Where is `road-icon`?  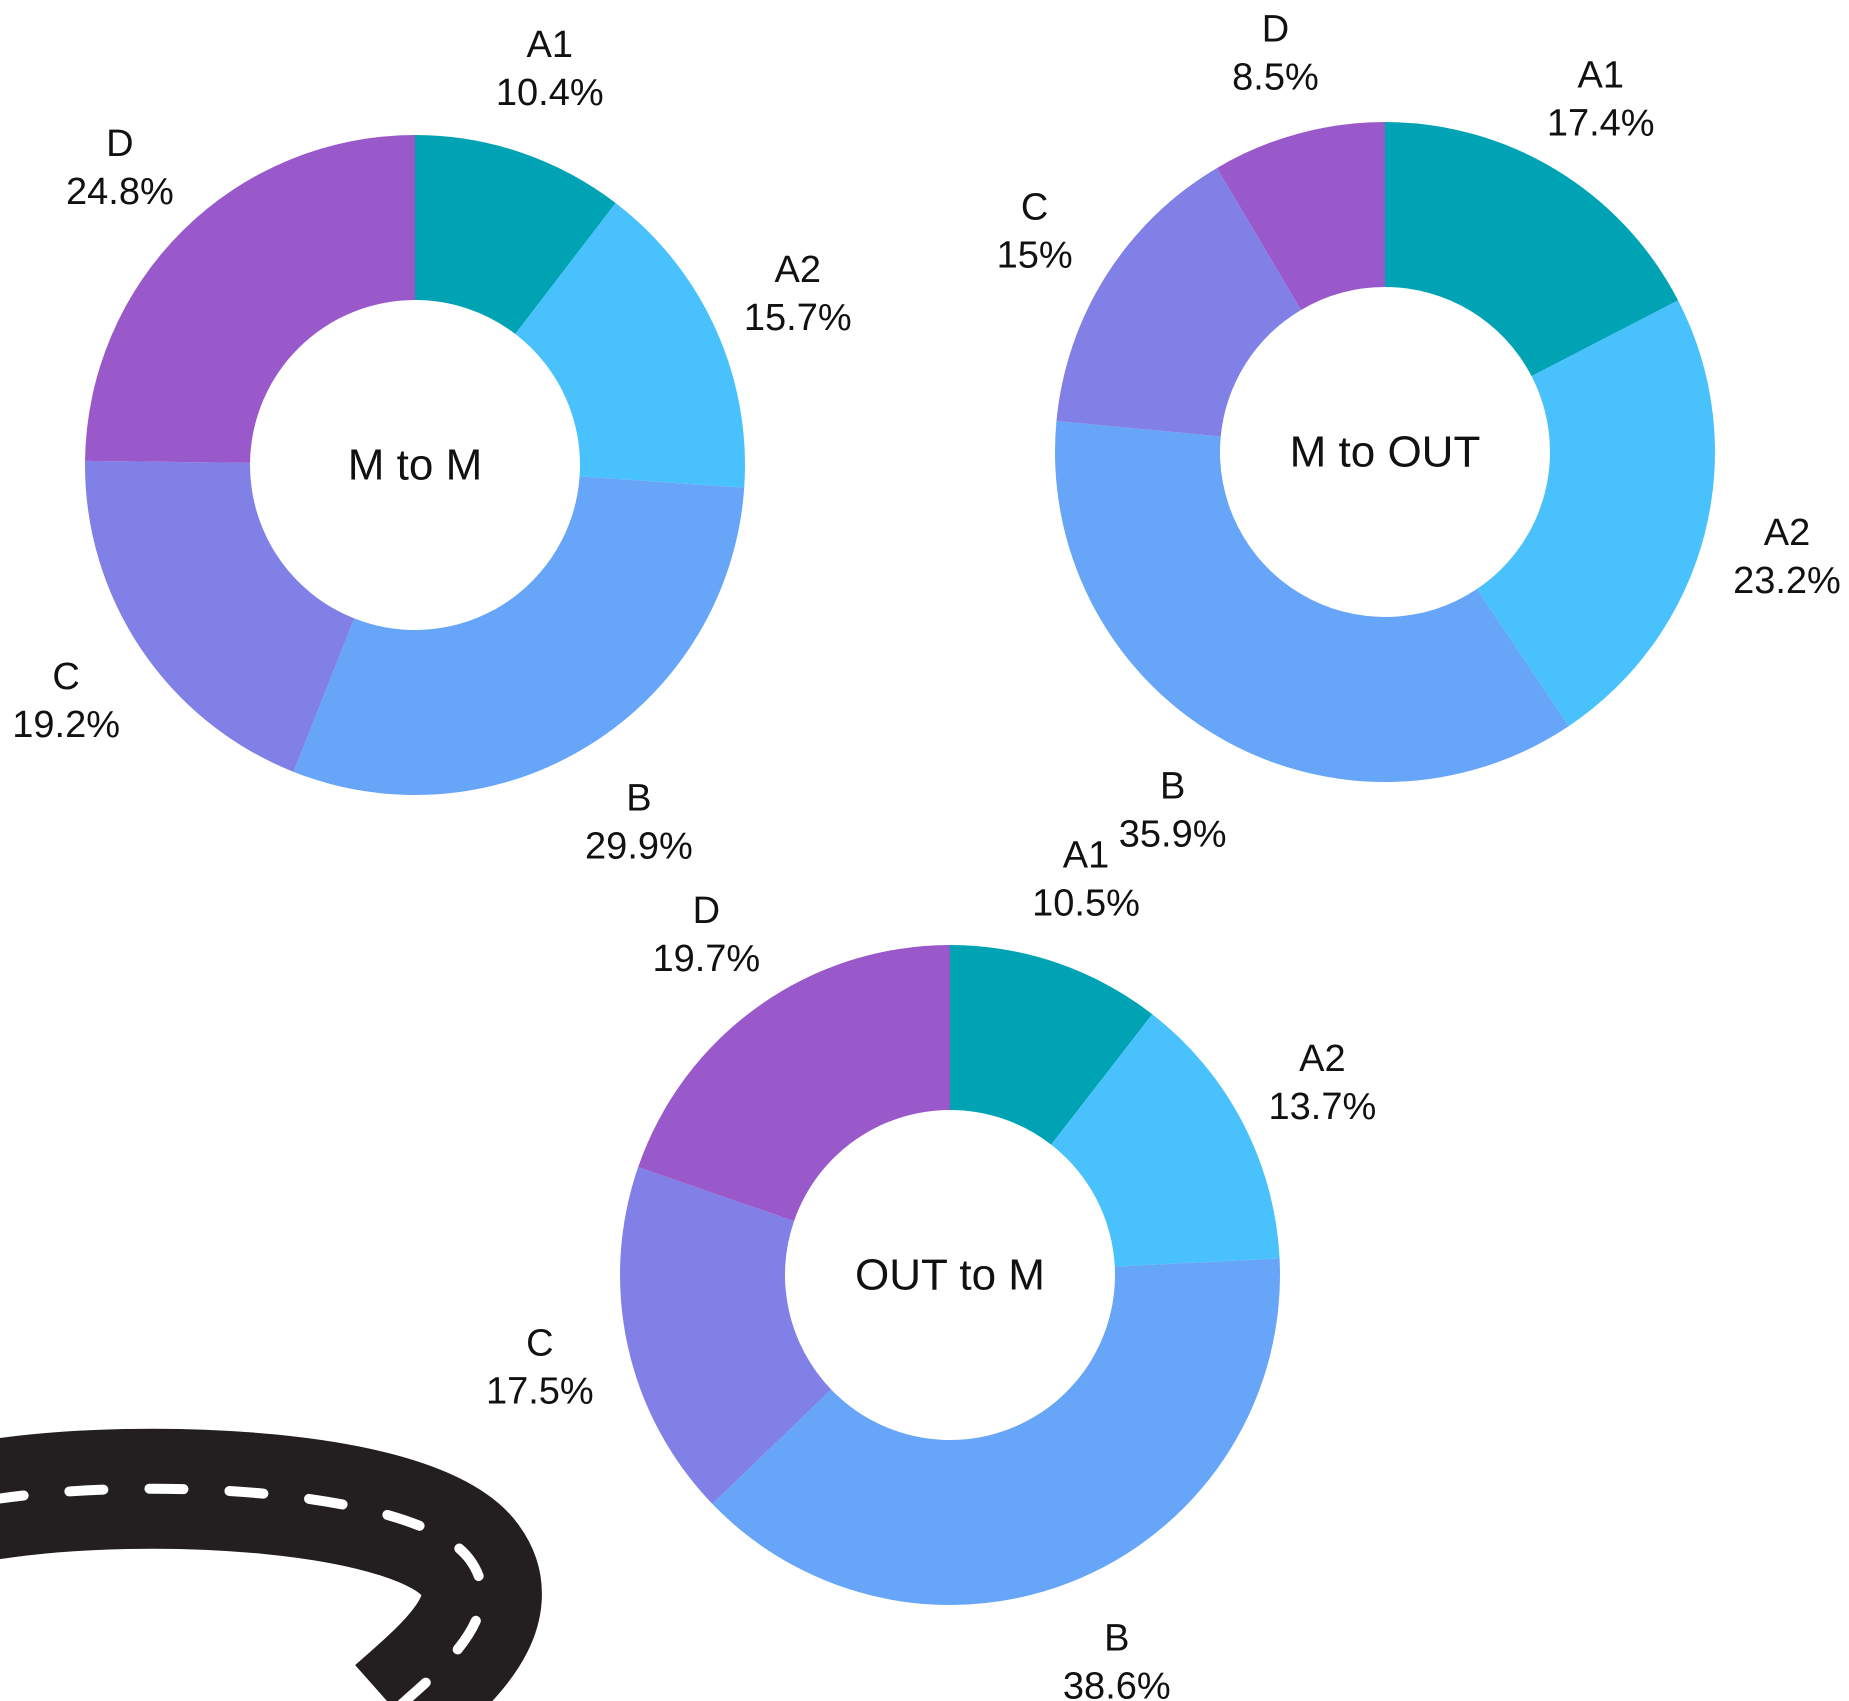
road-icon is located at coordinates (271, 1564).